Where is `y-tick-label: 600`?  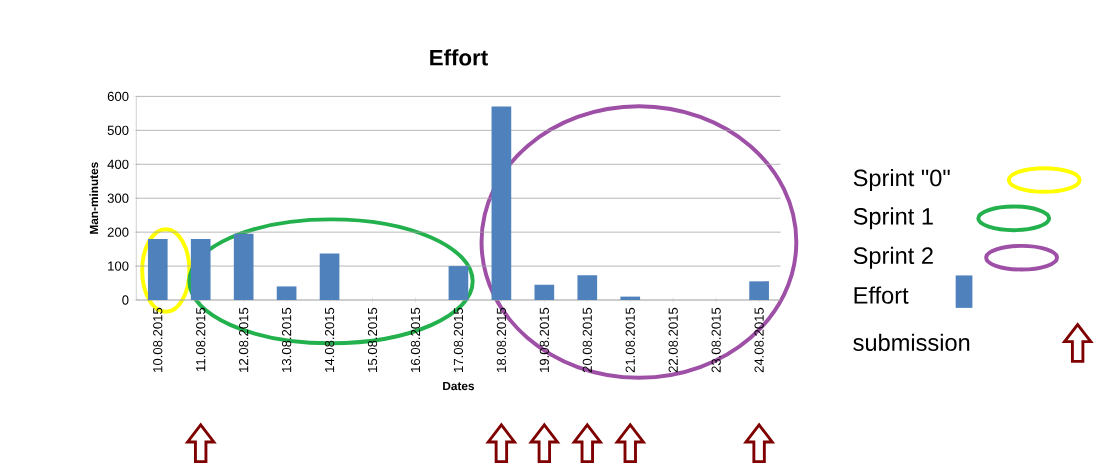
y-tick-label: 600 is located at coordinates (118, 96).